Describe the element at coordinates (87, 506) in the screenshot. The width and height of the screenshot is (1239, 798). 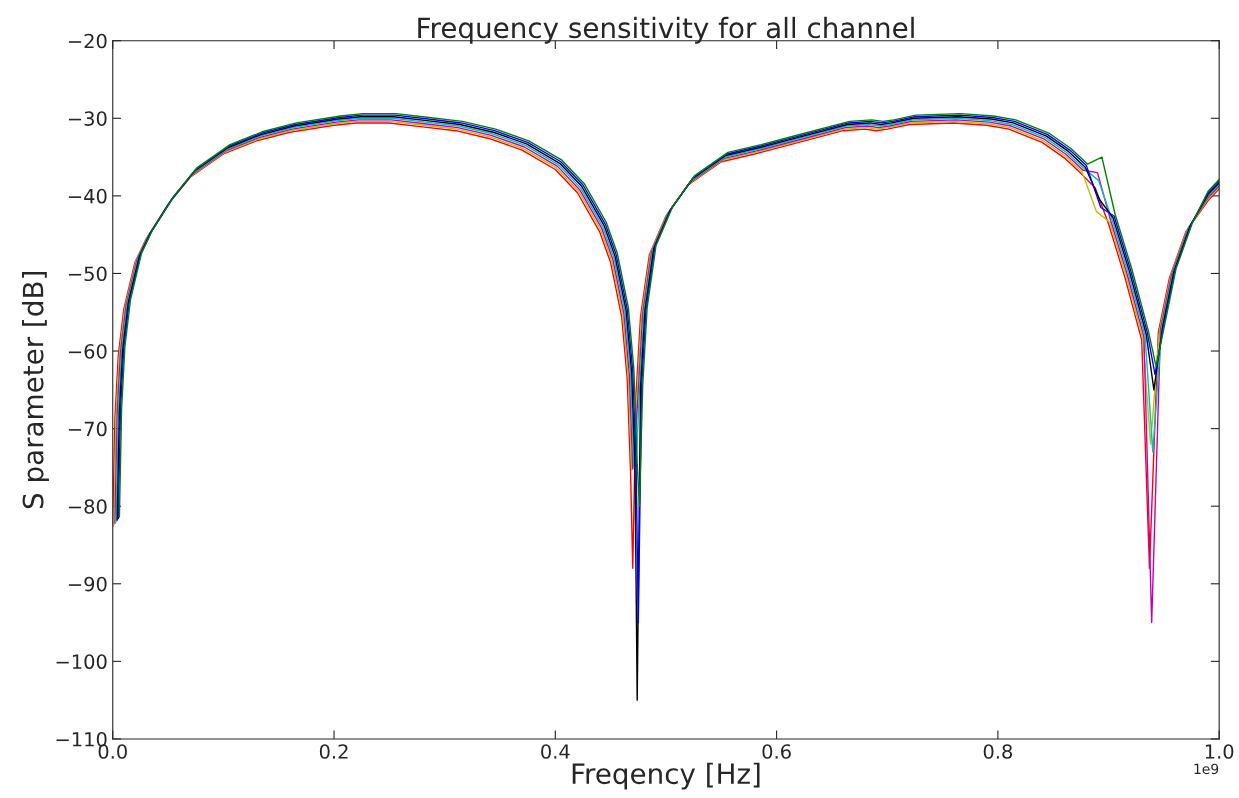
I see `y-tick-label: −80` at that location.